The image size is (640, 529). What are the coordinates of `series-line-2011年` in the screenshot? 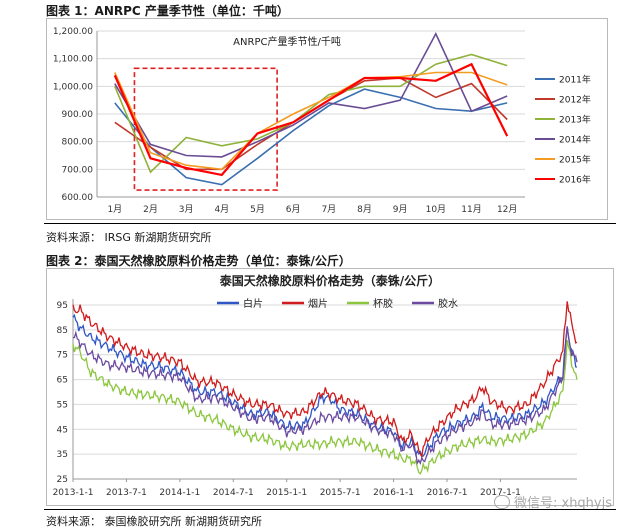 It's located at (311, 137).